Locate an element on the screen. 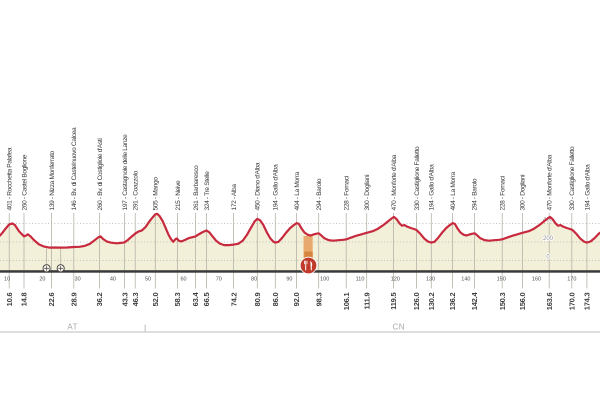 This screenshot has height=400, width=600. waypoint-distance-label: 98.3 is located at coordinates (318, 299).